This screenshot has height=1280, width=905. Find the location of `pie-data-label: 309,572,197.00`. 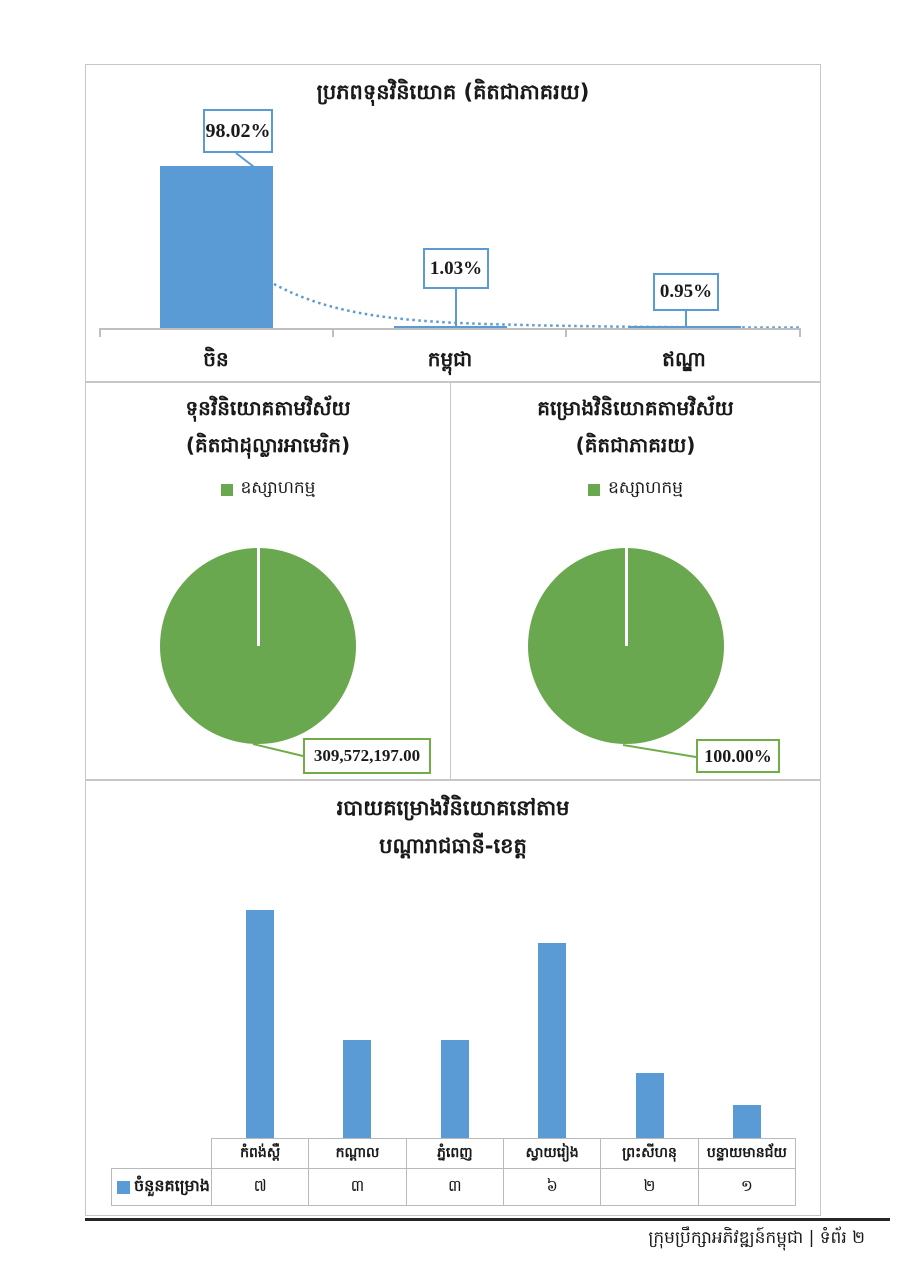

pie-data-label: 309,572,197.00 is located at coordinates (367, 756).